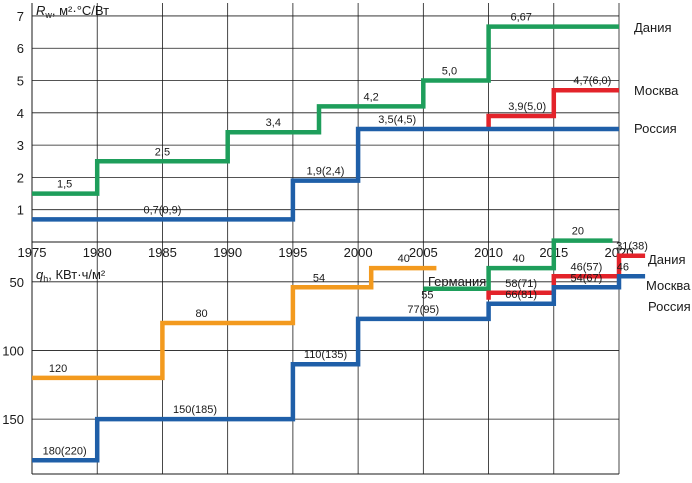 This screenshot has width=692, height=483. Describe the element at coordinates (162, 152) in the screenshot. I see `data-label: 2,5` at that location.